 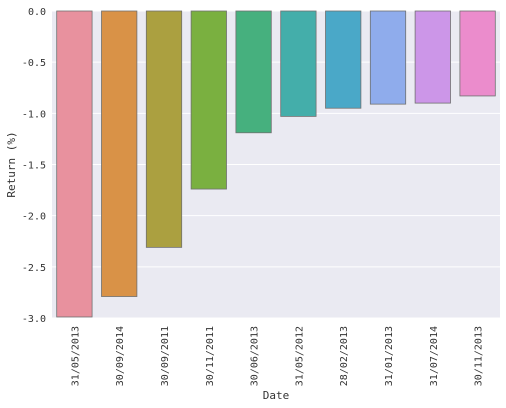 What do you see at coordinates (34, 217) in the screenshot?
I see `y-tick-label: -2.0` at bounding box center [34, 217].